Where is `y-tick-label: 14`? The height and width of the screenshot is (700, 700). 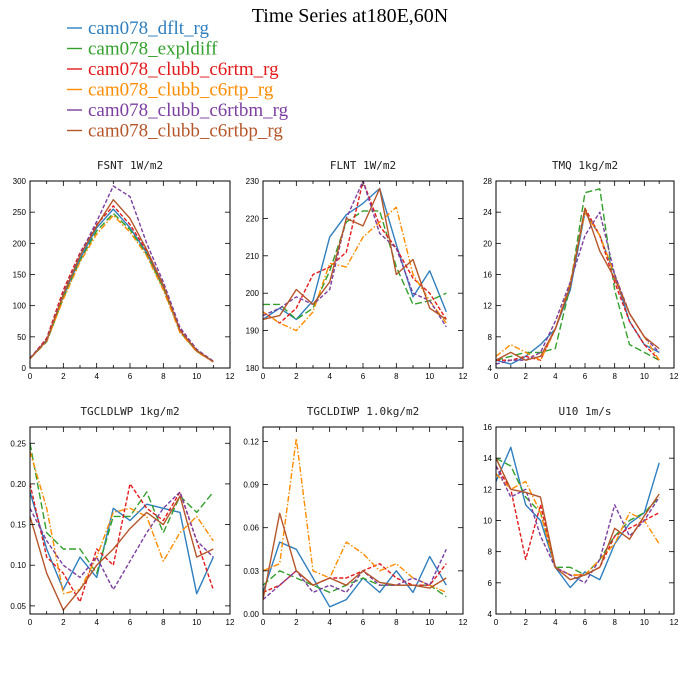 y-tick-label: 14 is located at coordinates (487, 458).